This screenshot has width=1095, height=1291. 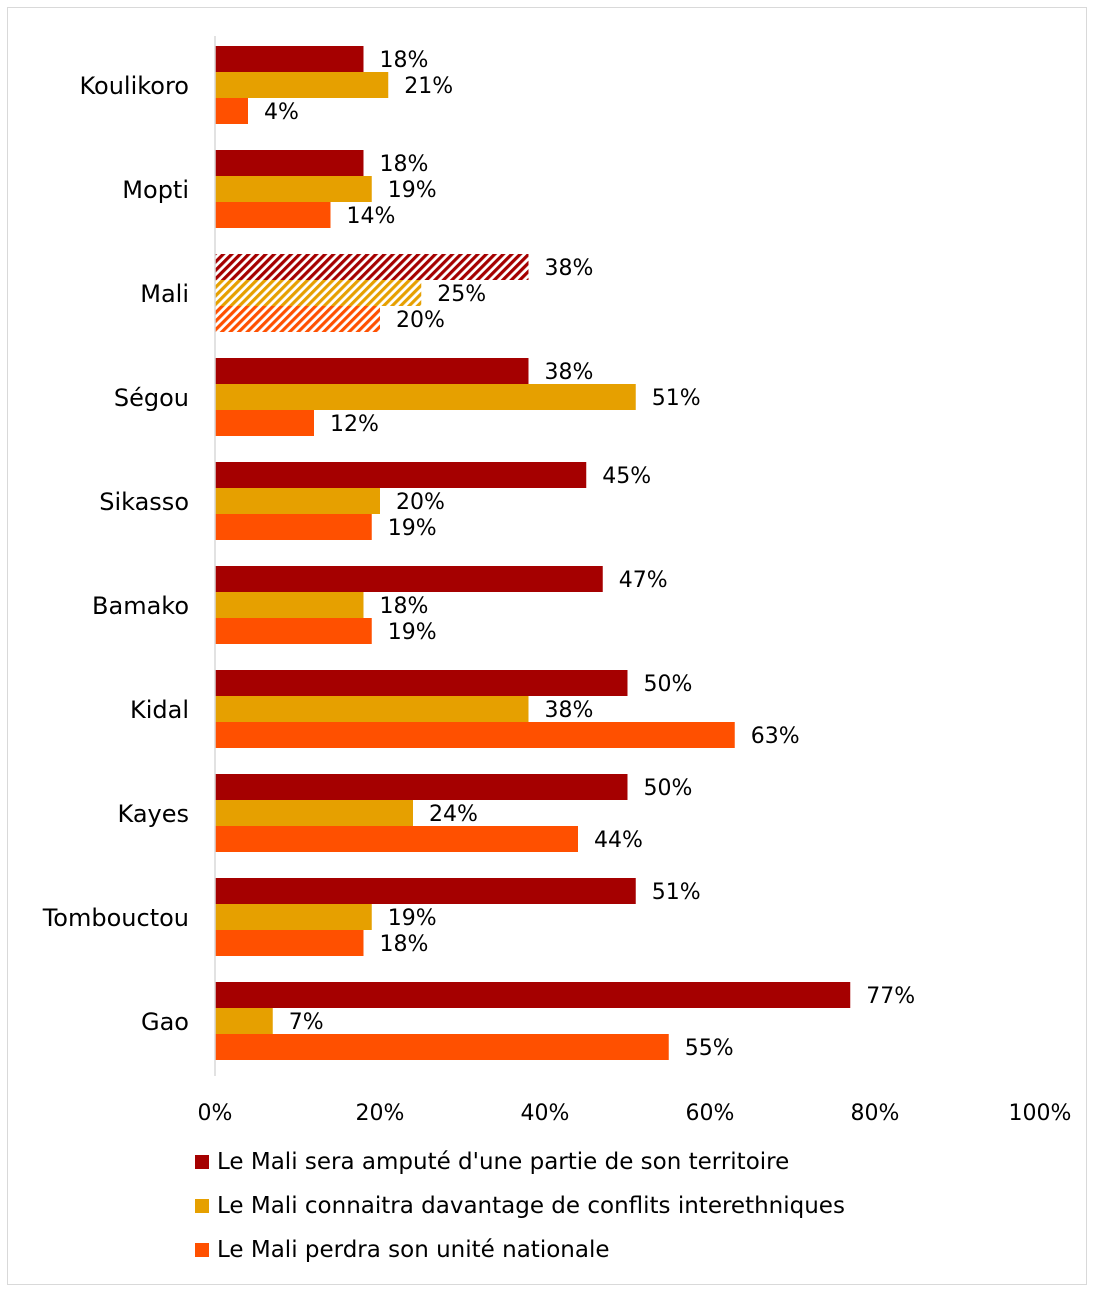 I want to click on x-tick-label: 60%, so click(x=710, y=1113).